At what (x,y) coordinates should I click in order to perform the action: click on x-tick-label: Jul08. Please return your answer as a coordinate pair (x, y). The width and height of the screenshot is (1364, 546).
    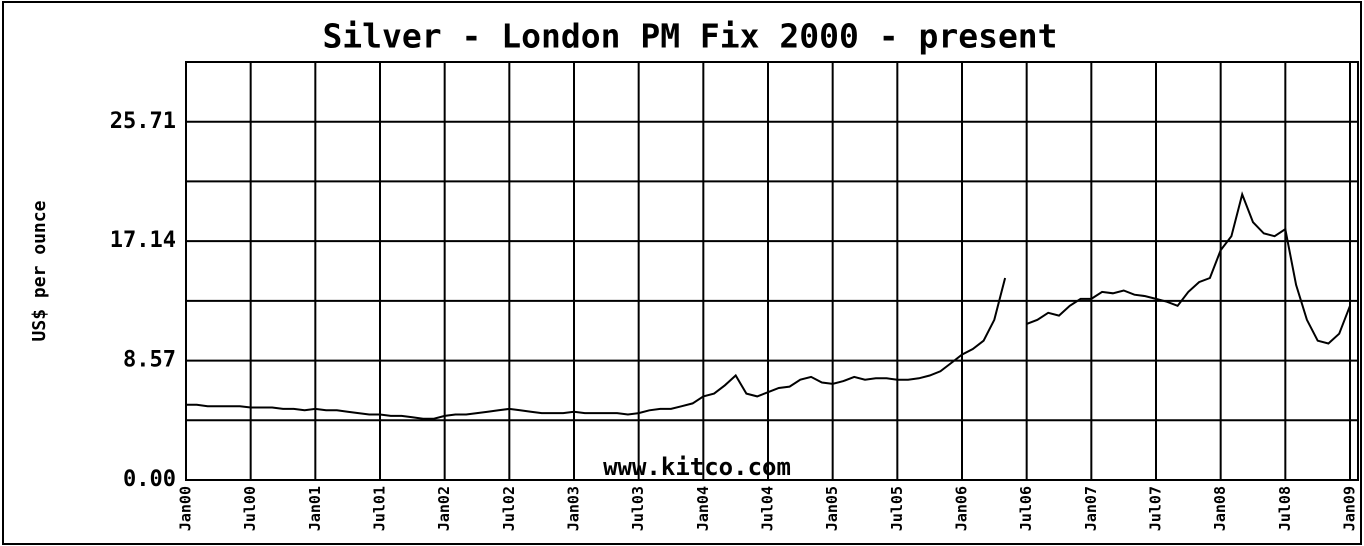
    Looking at the image, I should click on (1285, 508).